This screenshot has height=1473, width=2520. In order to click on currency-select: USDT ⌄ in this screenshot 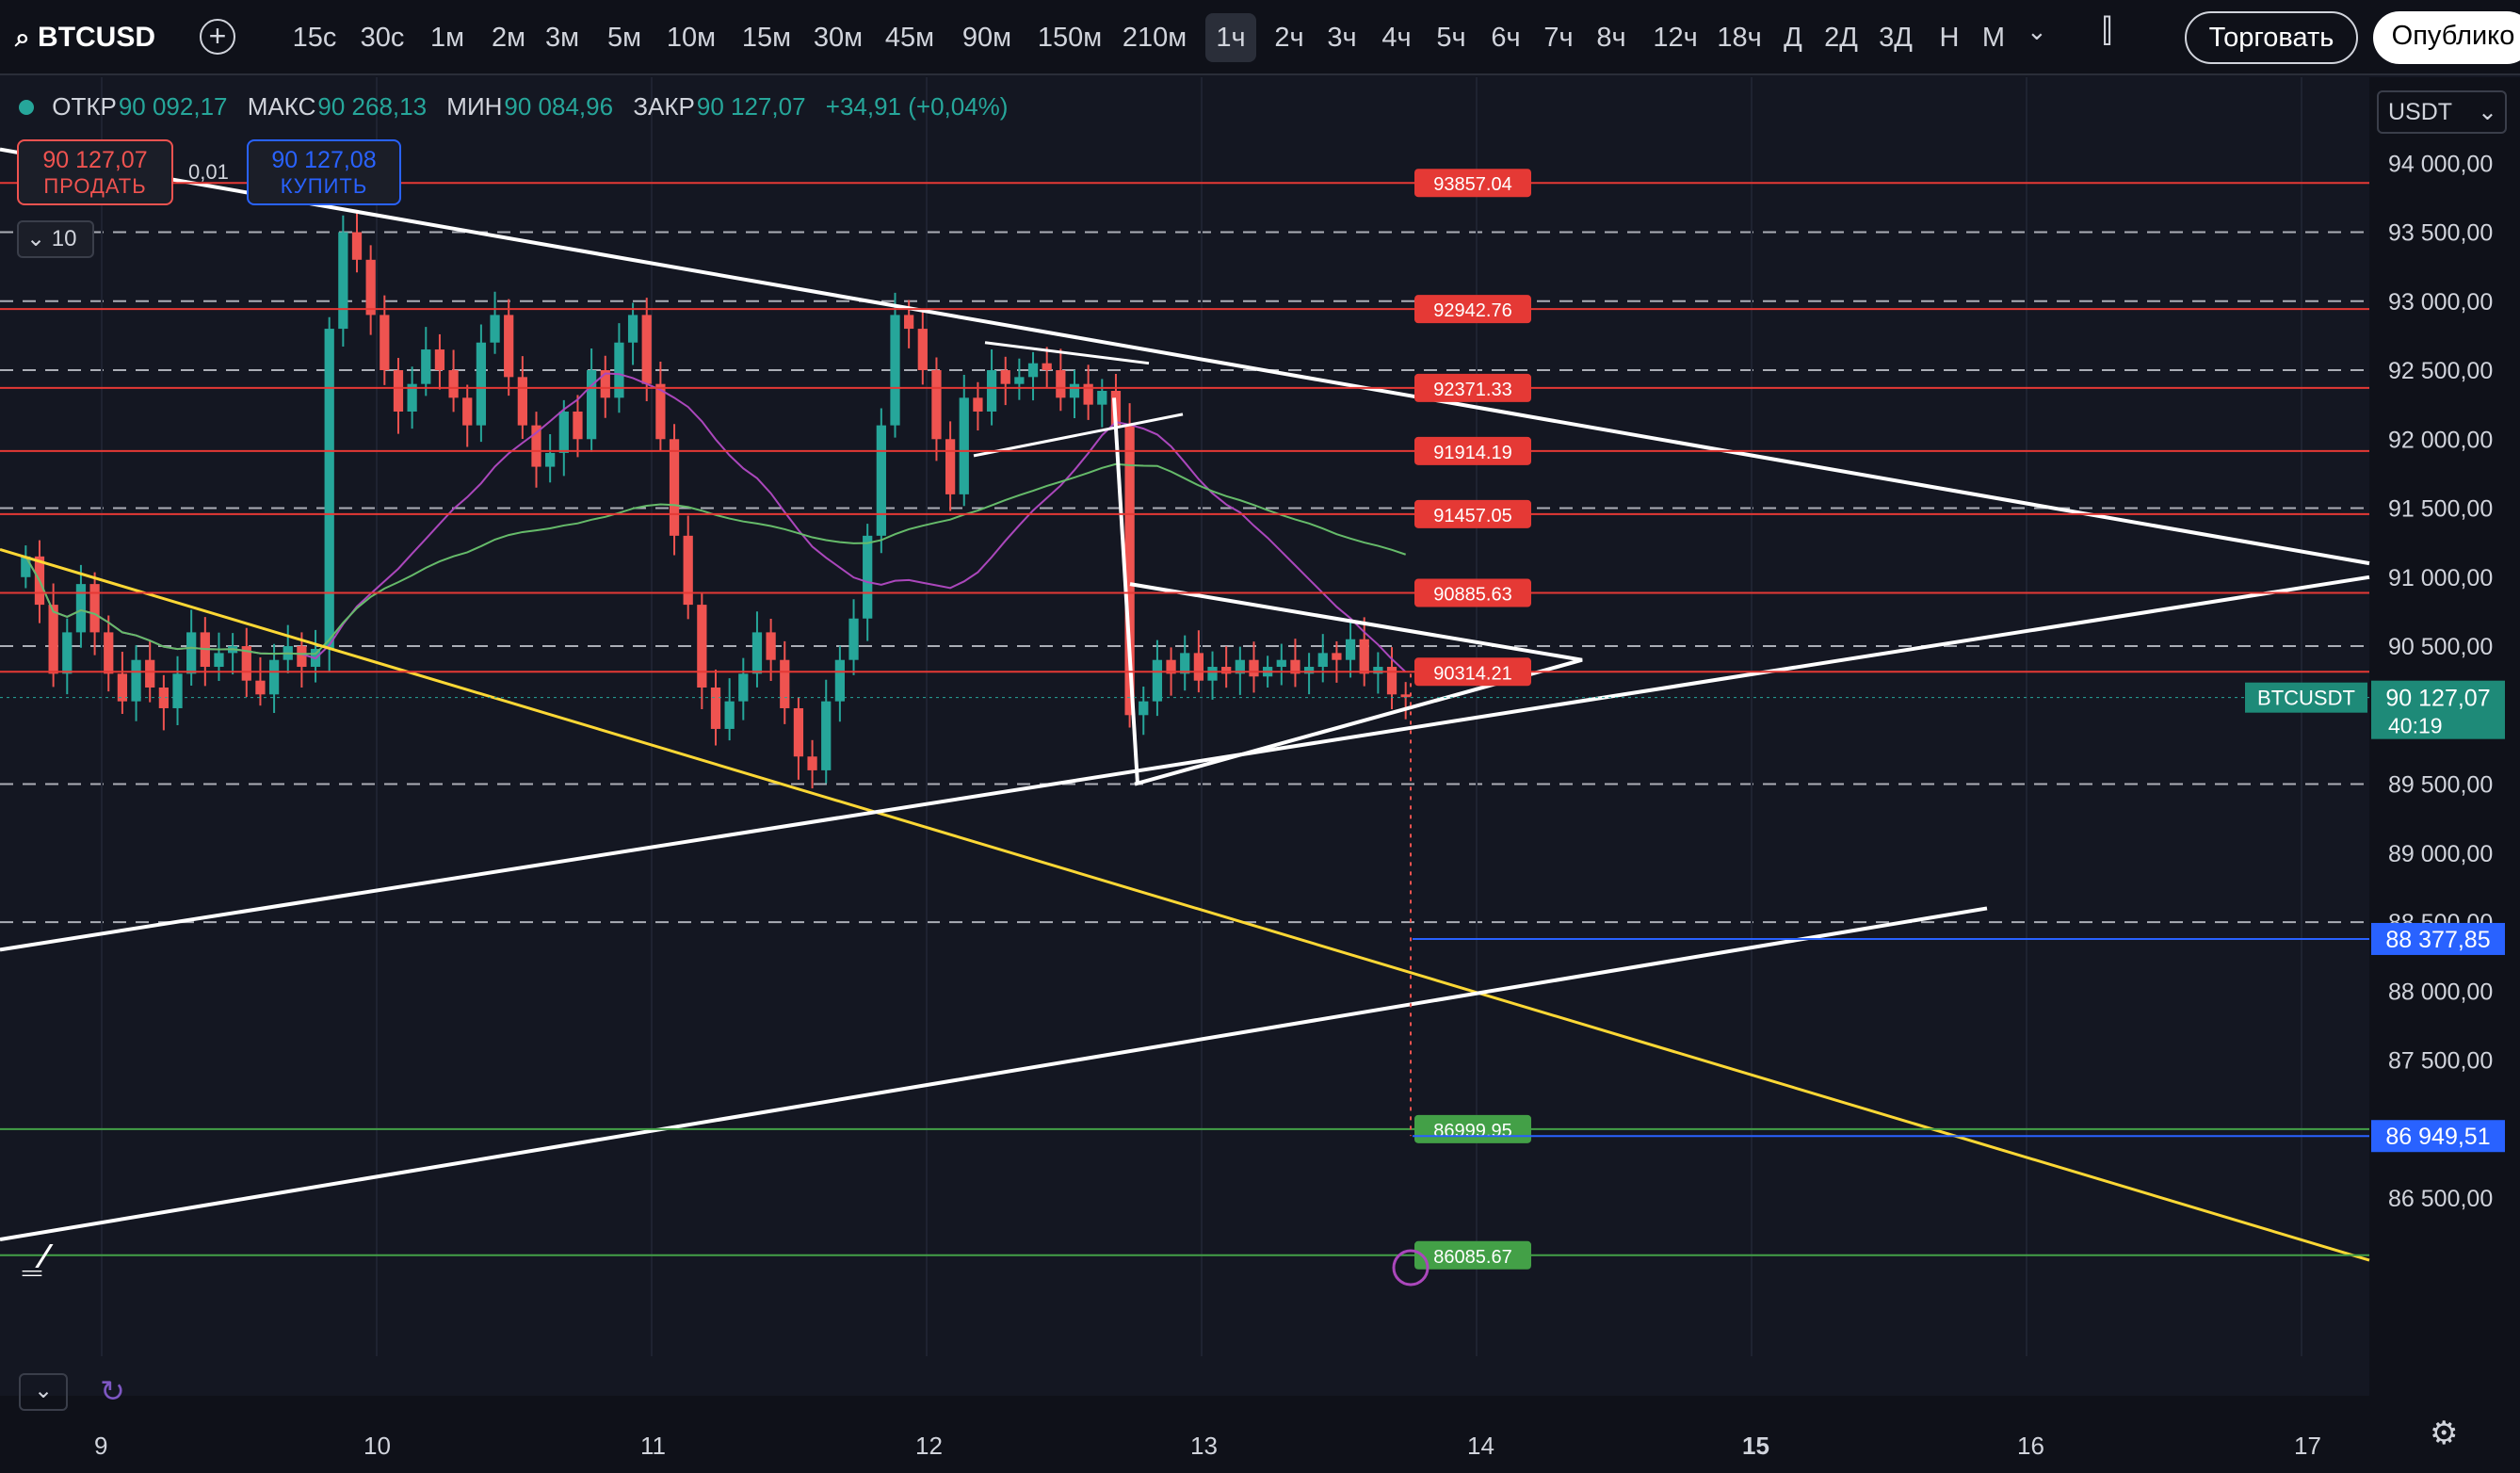, I will do `click(2442, 112)`.